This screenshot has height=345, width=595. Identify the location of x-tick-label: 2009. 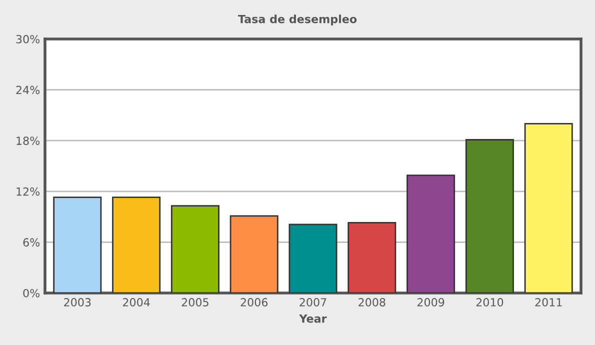
(430, 302).